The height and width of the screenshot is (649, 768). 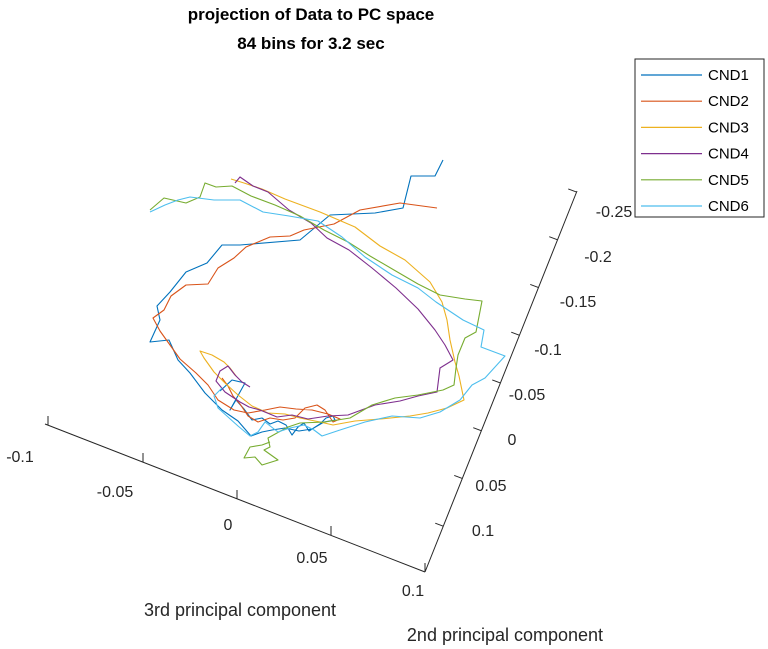 I want to click on right-tick-label: -0.2, so click(x=598, y=257).